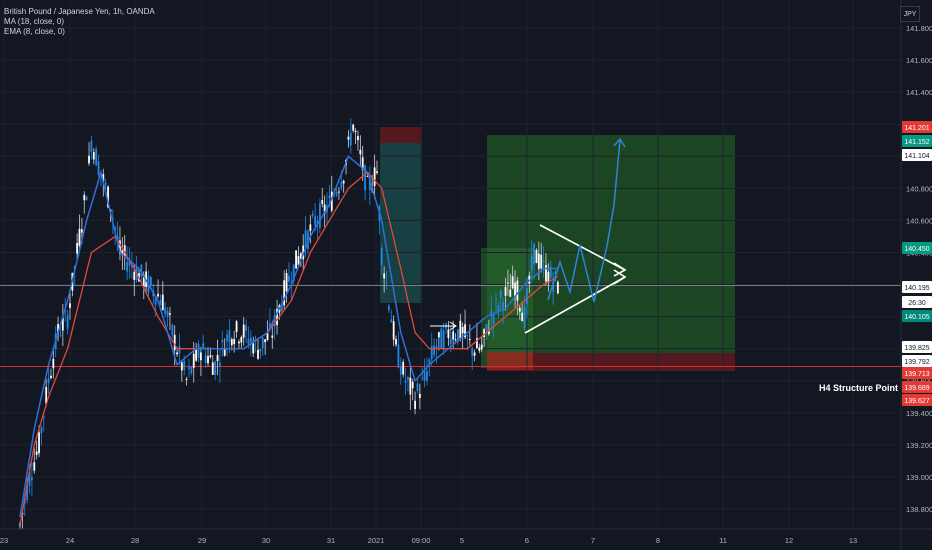  Describe the element at coordinates (916, 374) in the screenshot. I see `price-label-text: 139.713` at that location.